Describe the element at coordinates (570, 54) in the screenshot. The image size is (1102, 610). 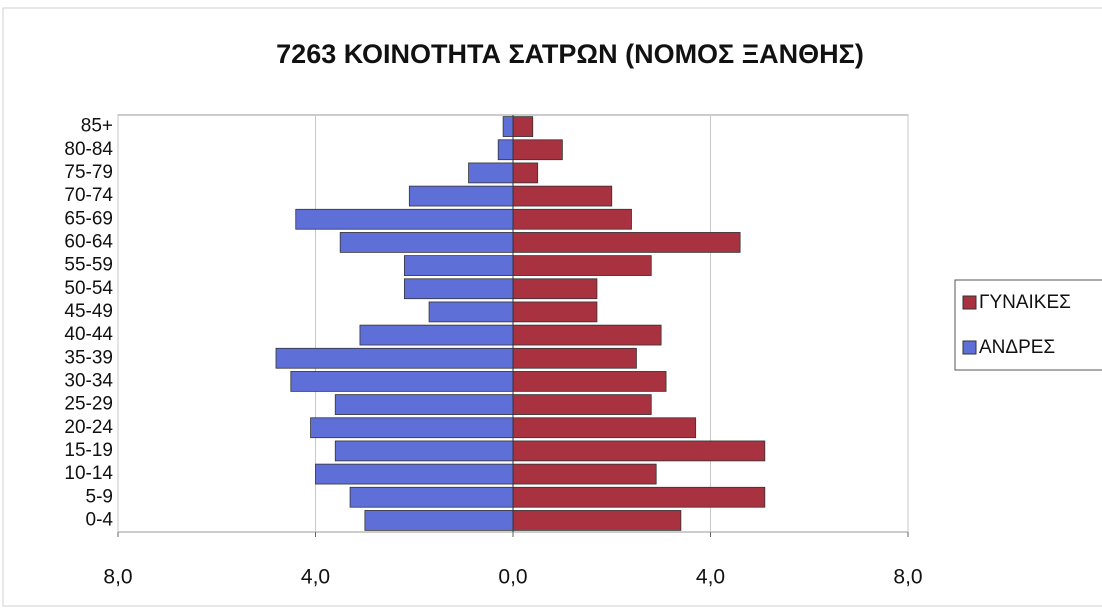
I see `chart-title: 7263 ΚΟΙΝΟΤΗΤΑ ΣΑΤΡΩΝ (ΝΟΜΟΣ ΞΑΝΘΗΣ)` at that location.